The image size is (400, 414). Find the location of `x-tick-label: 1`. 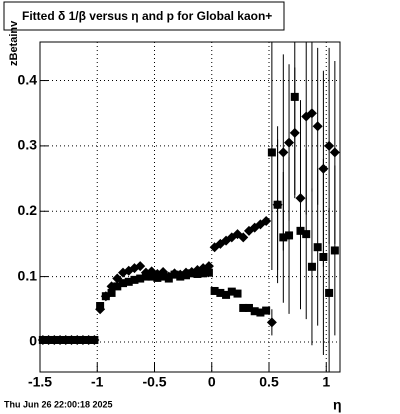

x-tick-label: 1 is located at coordinates (326, 382).